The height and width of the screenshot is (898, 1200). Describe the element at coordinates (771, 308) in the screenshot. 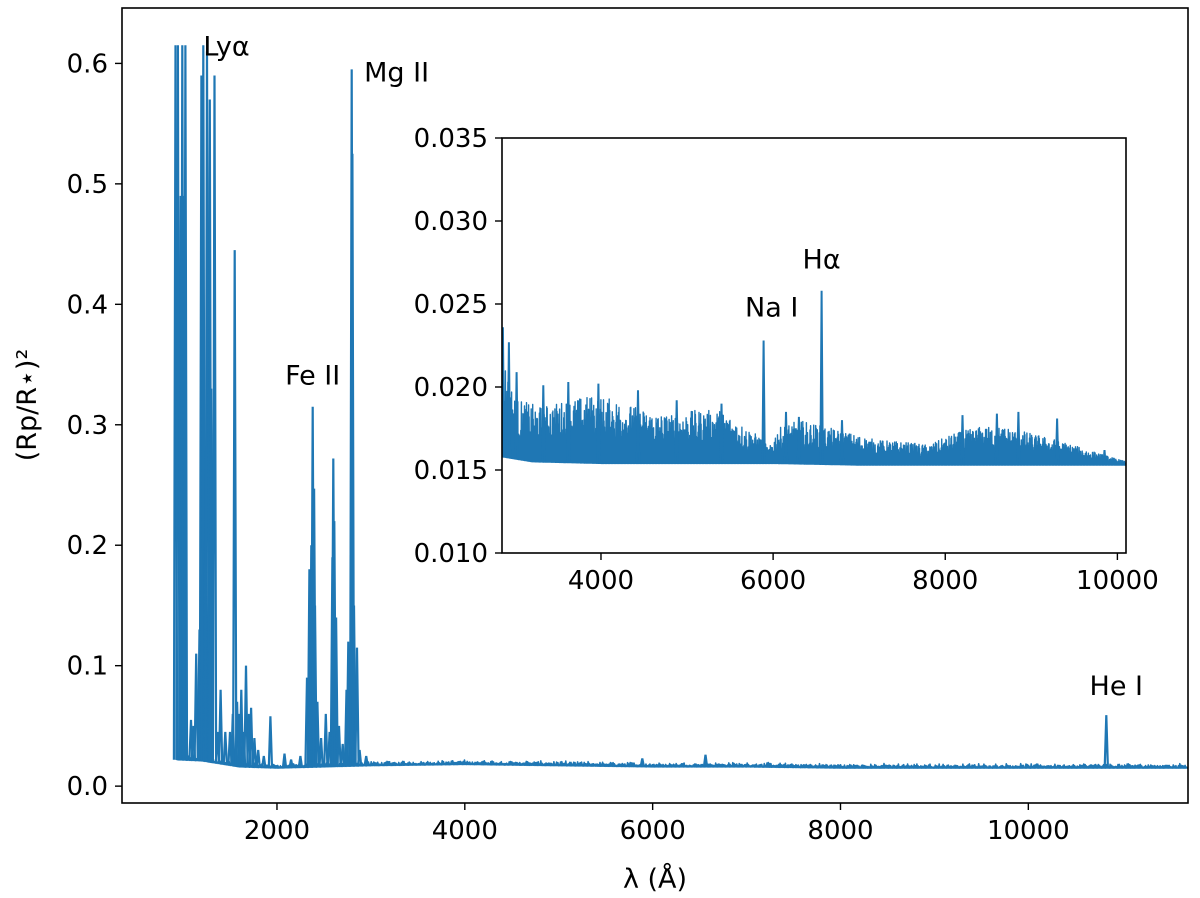

I see `annotation-label: Na I` at that location.